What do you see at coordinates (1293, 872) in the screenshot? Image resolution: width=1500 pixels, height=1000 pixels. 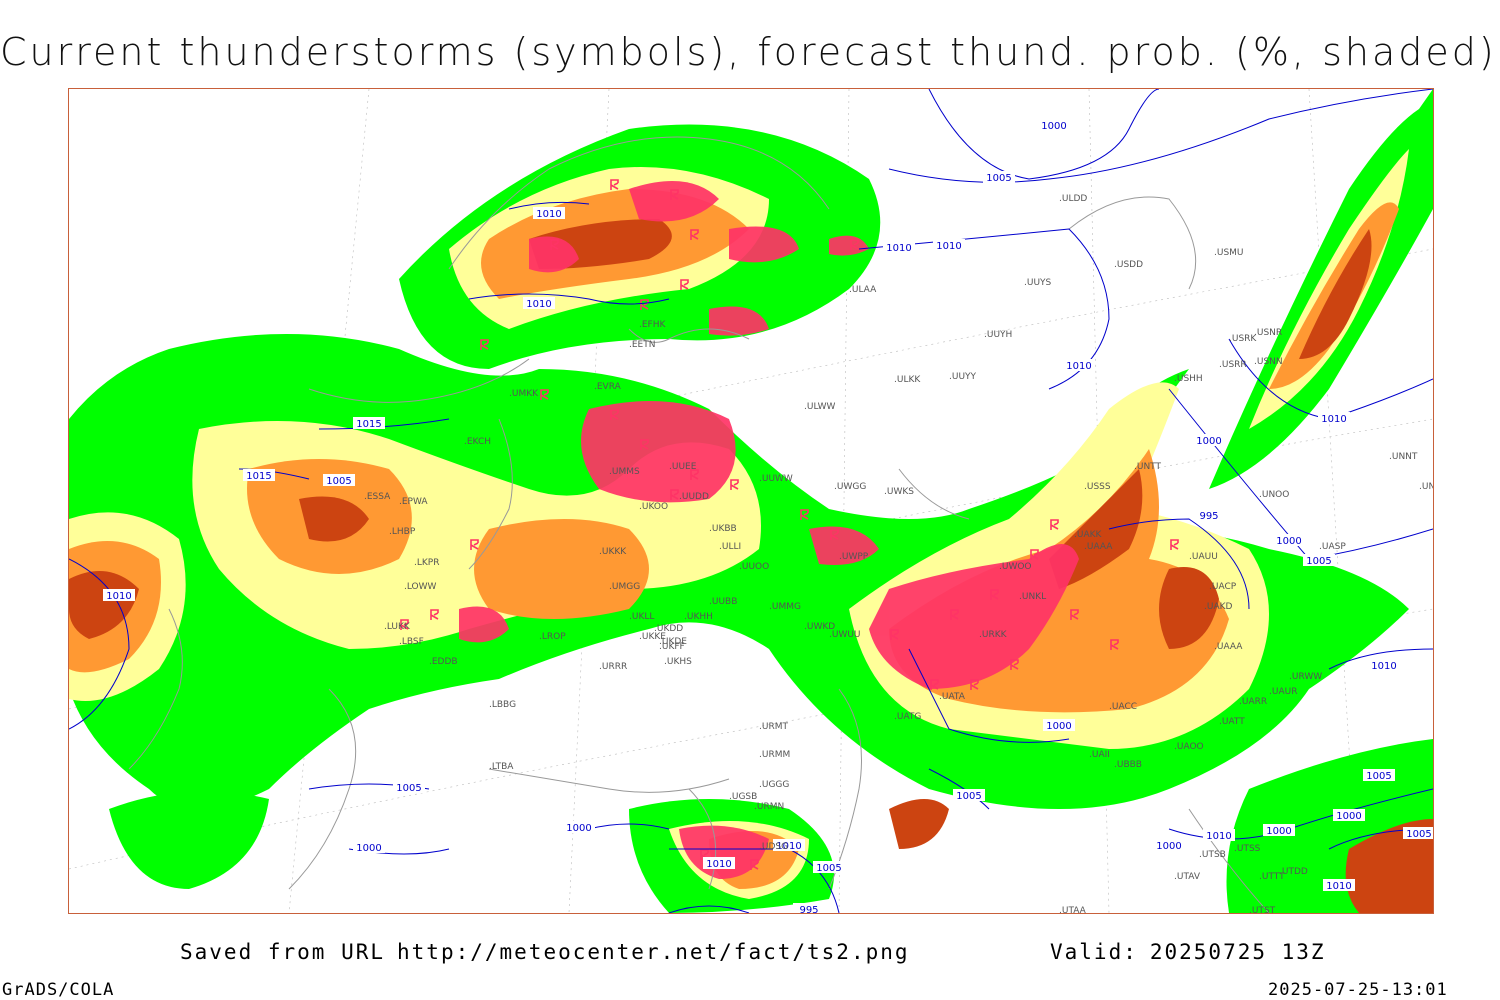 I see `station-label: .UTDD` at bounding box center [1293, 872].